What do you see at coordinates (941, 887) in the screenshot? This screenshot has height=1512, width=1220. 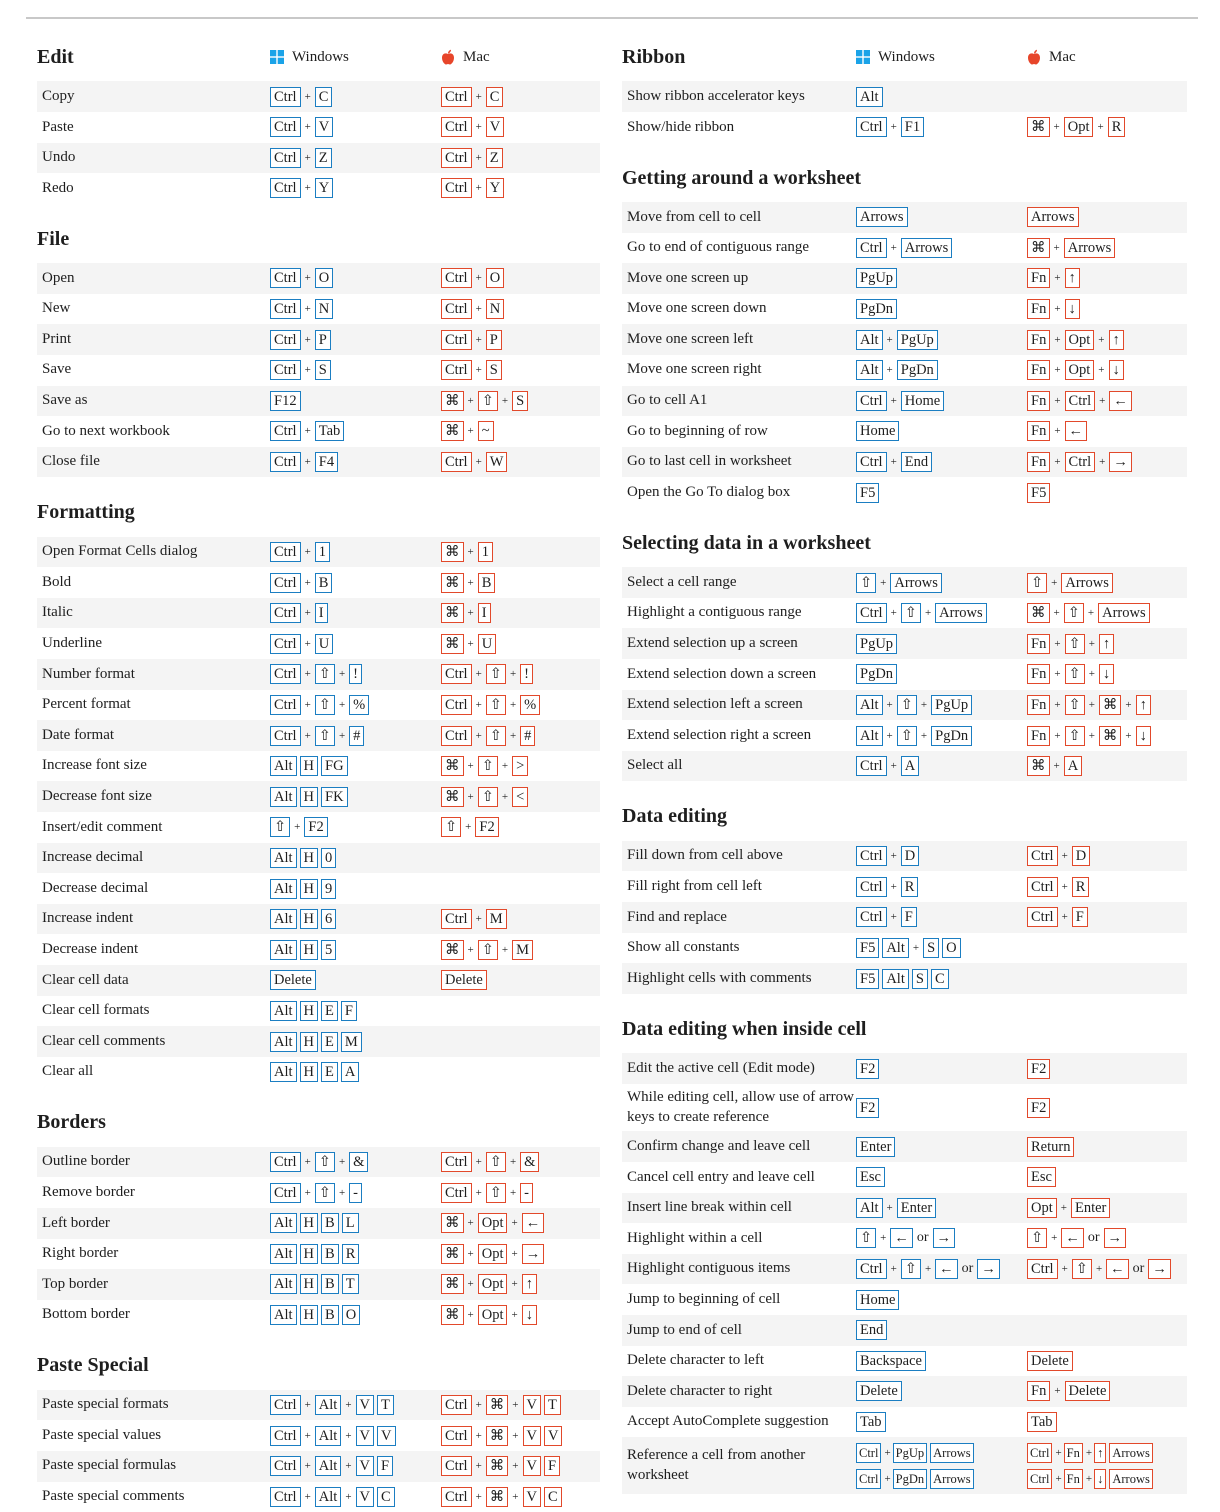 I see `windows-keys: Ctrl + R` at bounding box center [941, 887].